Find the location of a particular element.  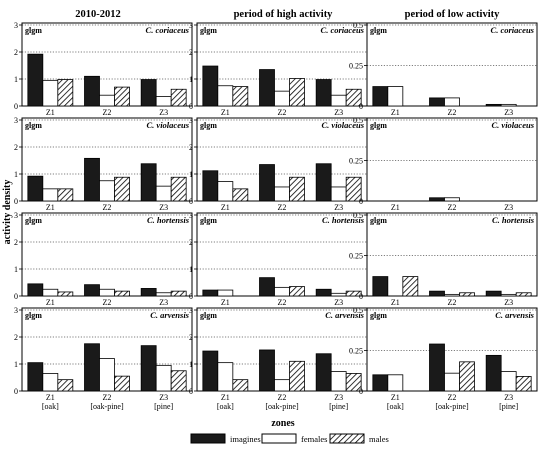

habitat-label: [oak] is located at coordinates (50, 406).